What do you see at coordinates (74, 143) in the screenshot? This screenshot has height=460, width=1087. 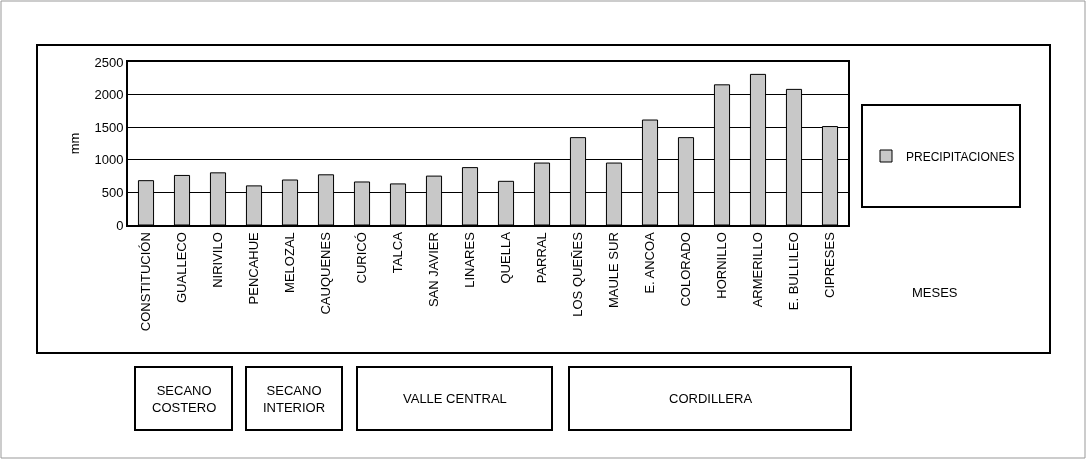 I see `y-axis-title: mm` at bounding box center [74, 143].